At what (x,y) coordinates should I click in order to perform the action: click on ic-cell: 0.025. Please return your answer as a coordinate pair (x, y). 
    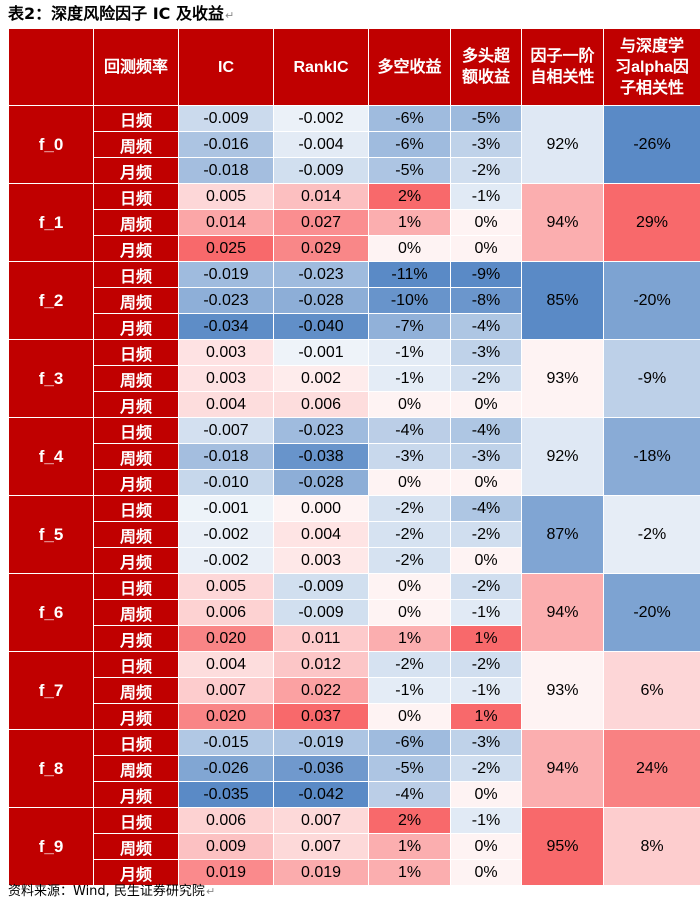
    Looking at the image, I should click on (226, 248).